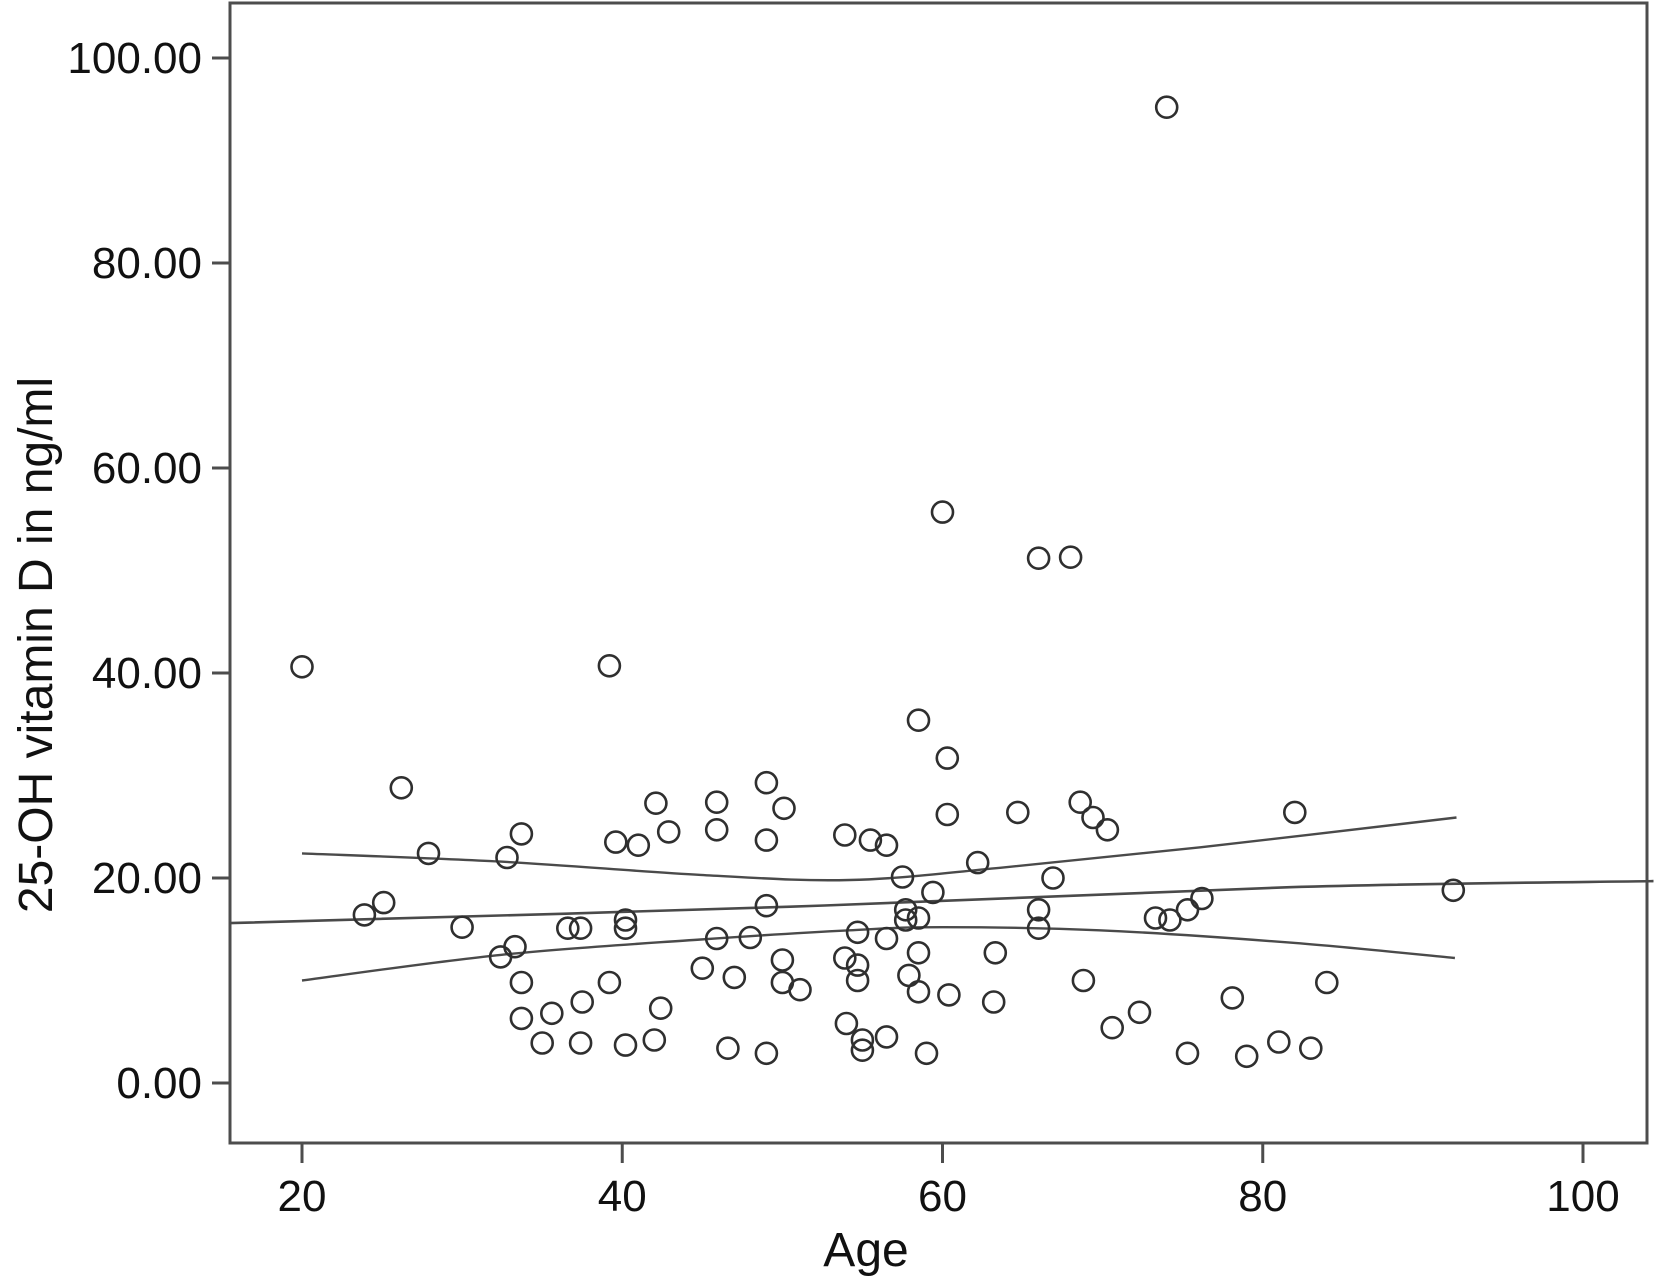  What do you see at coordinates (148, 571) in the screenshot?
I see `y-axis-ticks: 0.00 20.00 40.00 60.00 80.00 100.00` at bounding box center [148, 571].